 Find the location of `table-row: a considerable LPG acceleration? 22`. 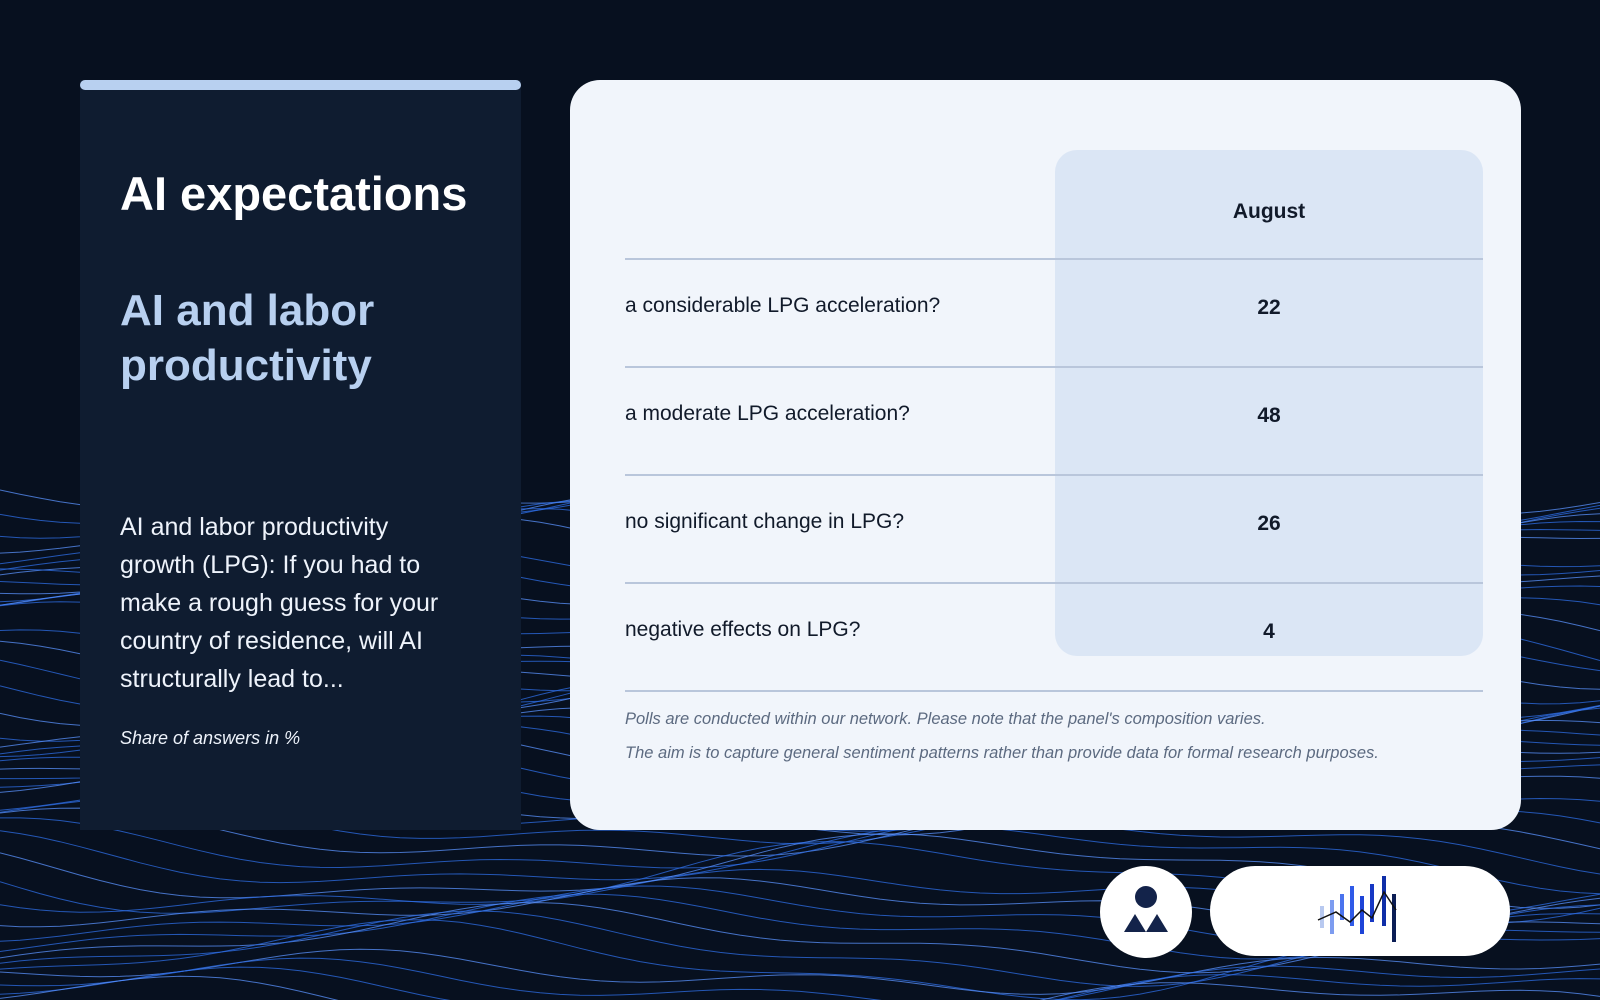

table-row: a considerable LPG acceleration? 22 is located at coordinates (1054, 313).